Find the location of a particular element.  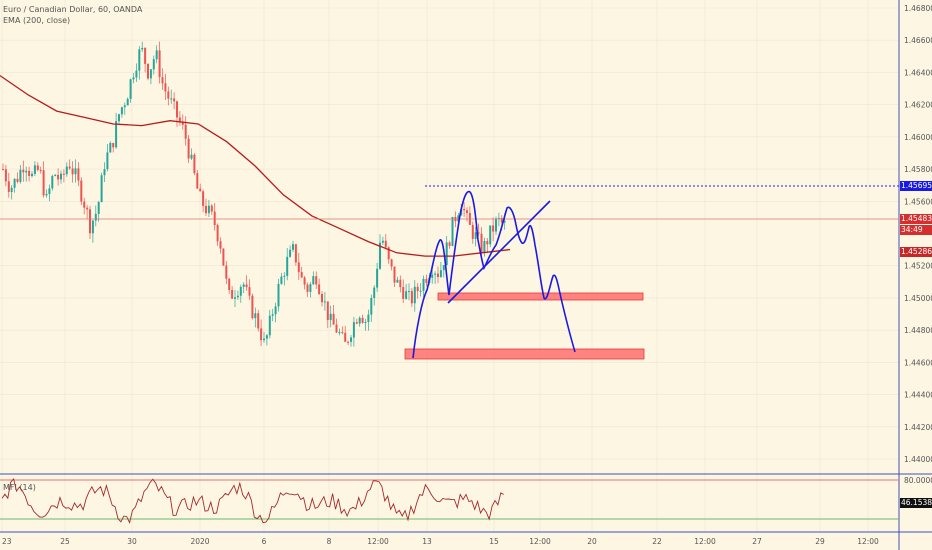

price-tick-label: 1.46800 is located at coordinates (918, 8).